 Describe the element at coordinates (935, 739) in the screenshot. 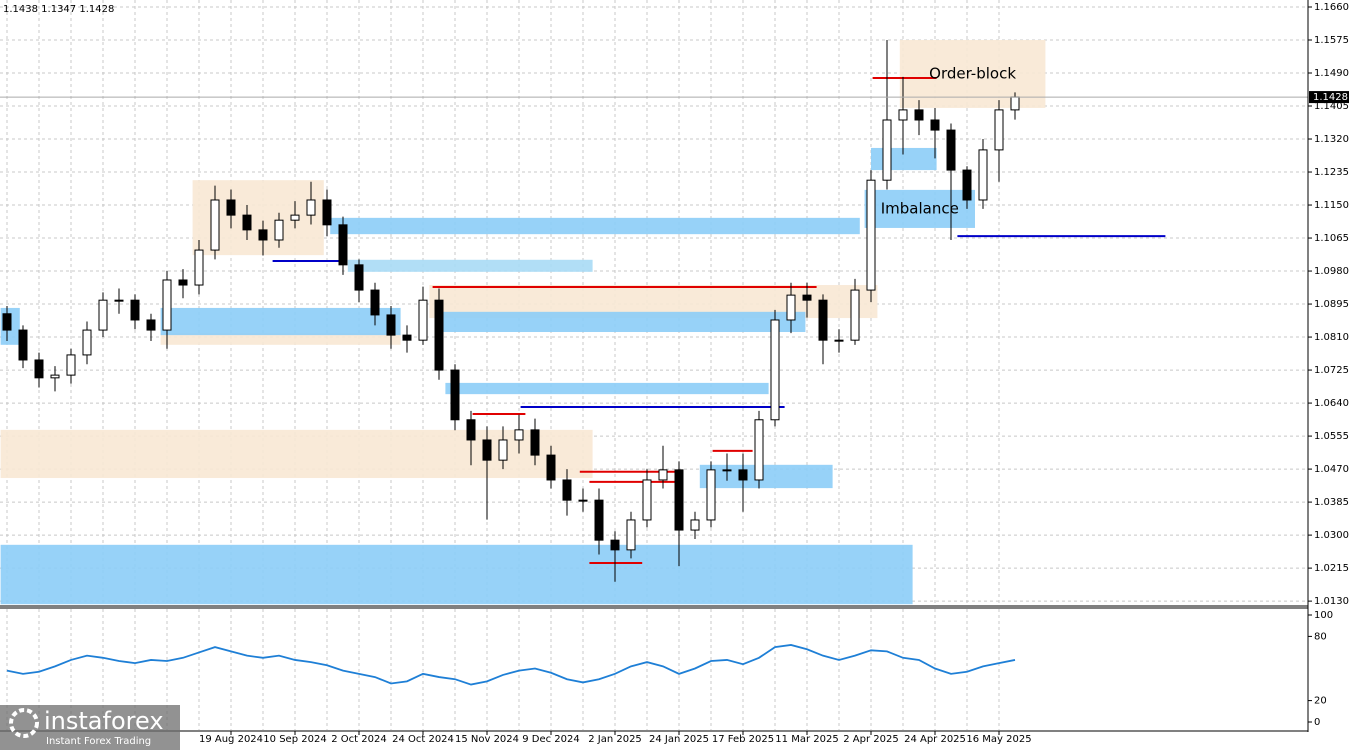

I see `x-tick-label: 24 Apr 2025` at that location.